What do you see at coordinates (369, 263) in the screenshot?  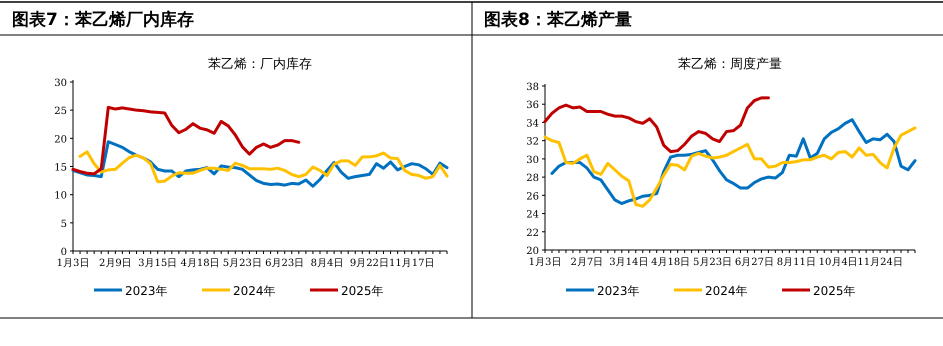 I see `x-tick-label: 9月22日` at bounding box center [369, 263].